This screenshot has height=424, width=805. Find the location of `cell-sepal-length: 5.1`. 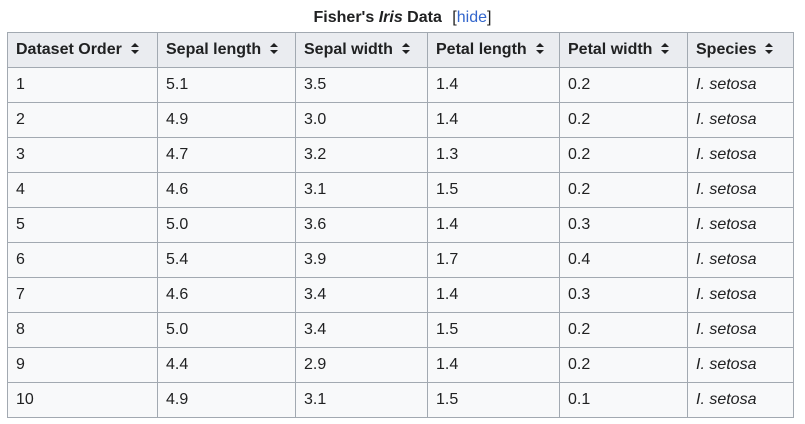

cell-sepal-length: 5.1 is located at coordinates (226, 85).